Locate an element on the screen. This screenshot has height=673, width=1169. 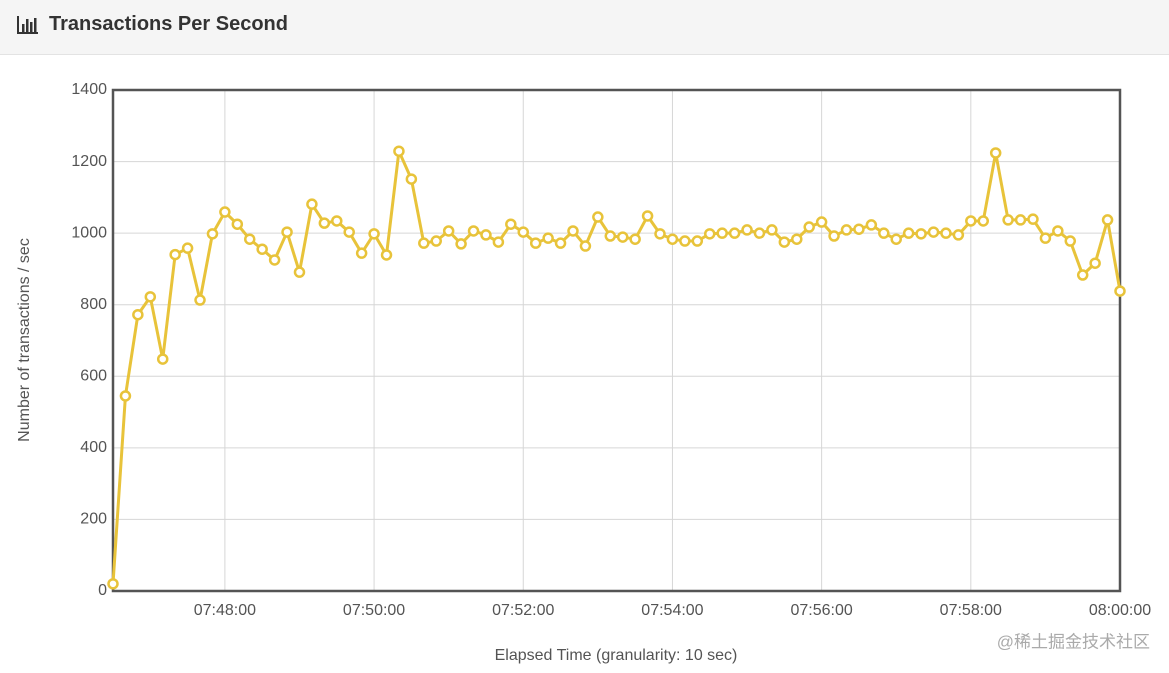
chart-icon is located at coordinates (27, 25).